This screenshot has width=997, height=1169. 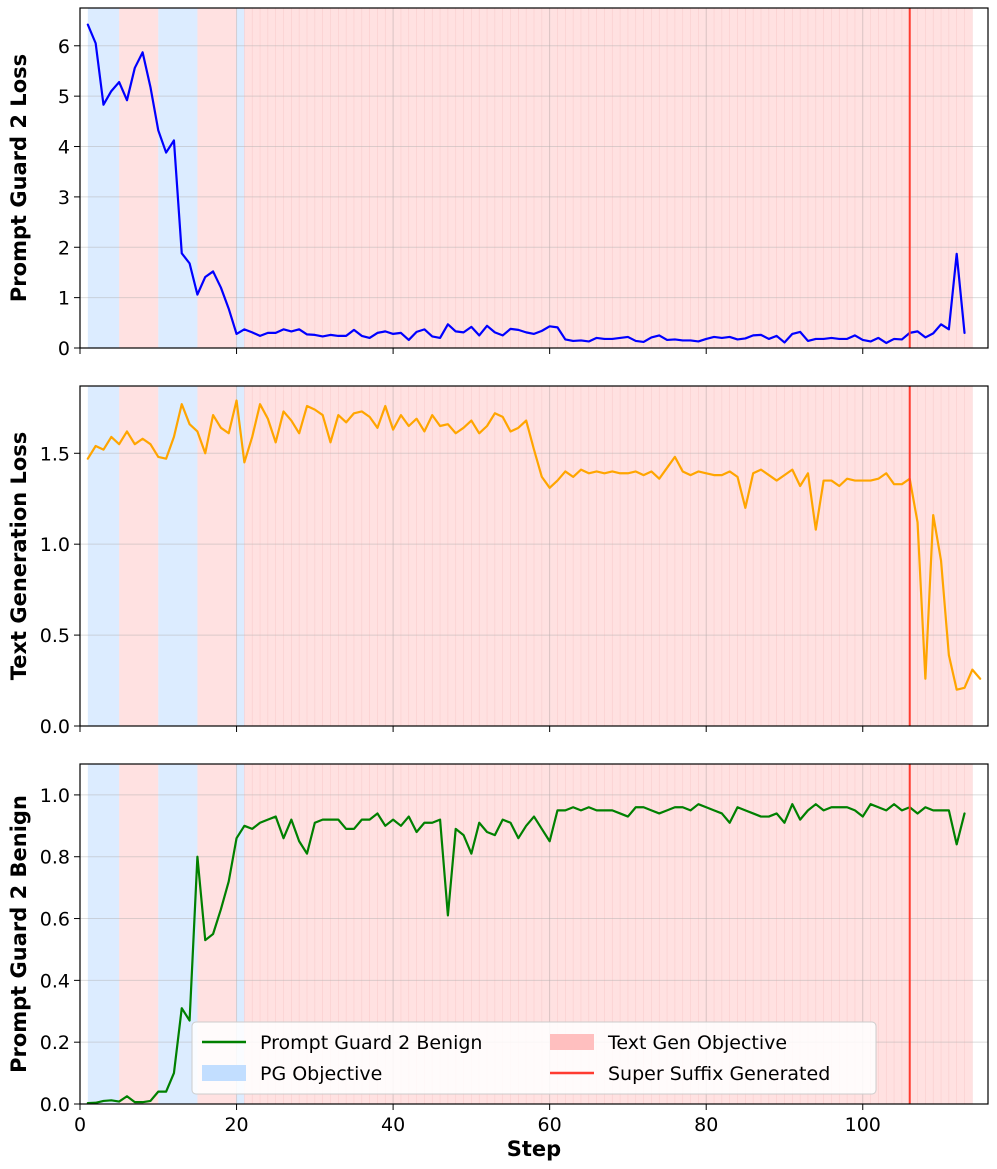 What do you see at coordinates (706, 1125) in the screenshot?
I see `x-tick-label: 80` at bounding box center [706, 1125].